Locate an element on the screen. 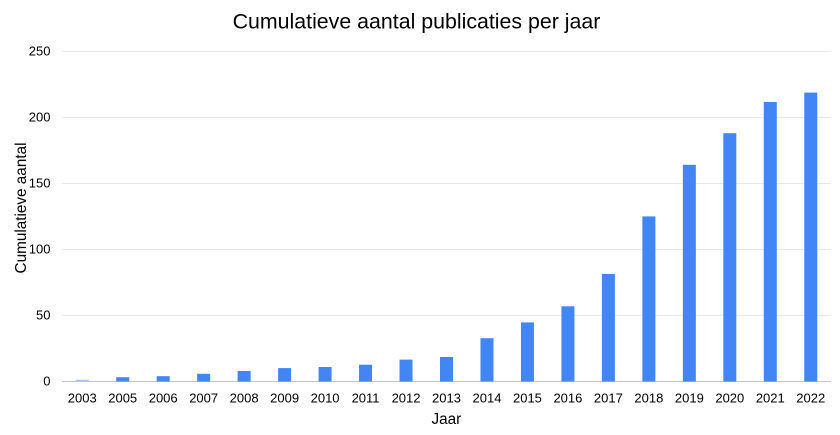 This screenshot has width=840, height=435. svg-text: 50 is located at coordinates (43, 314).